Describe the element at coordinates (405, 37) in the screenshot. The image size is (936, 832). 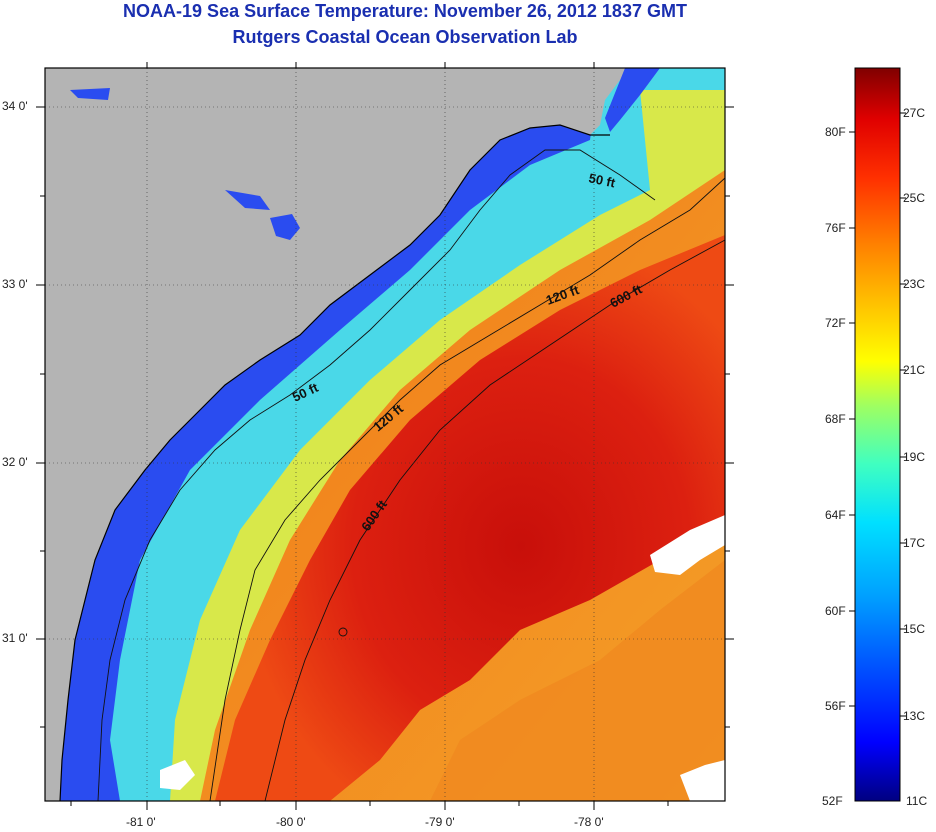
I see `map-subtitle: Rutgers Coastal Ocean Observation Lab` at that location.